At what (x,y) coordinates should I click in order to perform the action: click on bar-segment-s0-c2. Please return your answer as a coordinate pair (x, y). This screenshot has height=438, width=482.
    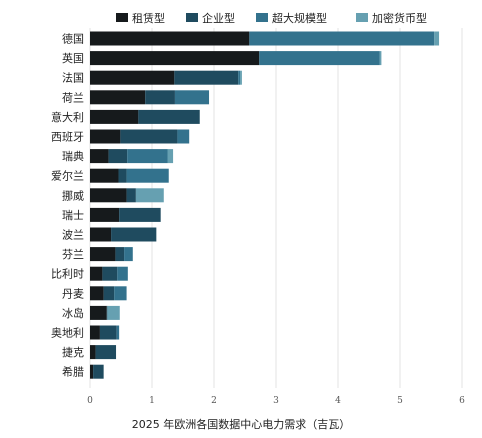
    Looking at the image, I should click on (132, 77).